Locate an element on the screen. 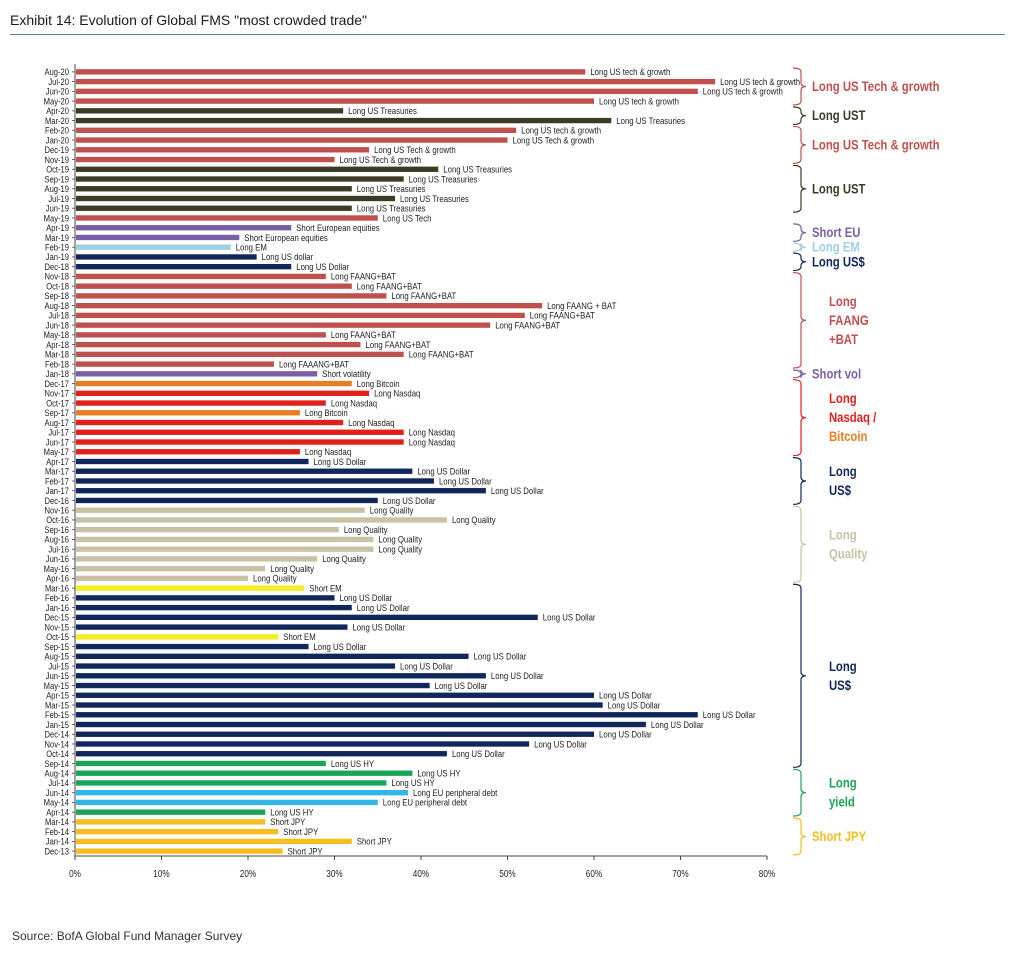 The image size is (1009, 957). month-label: Mar-19 is located at coordinates (57, 237).